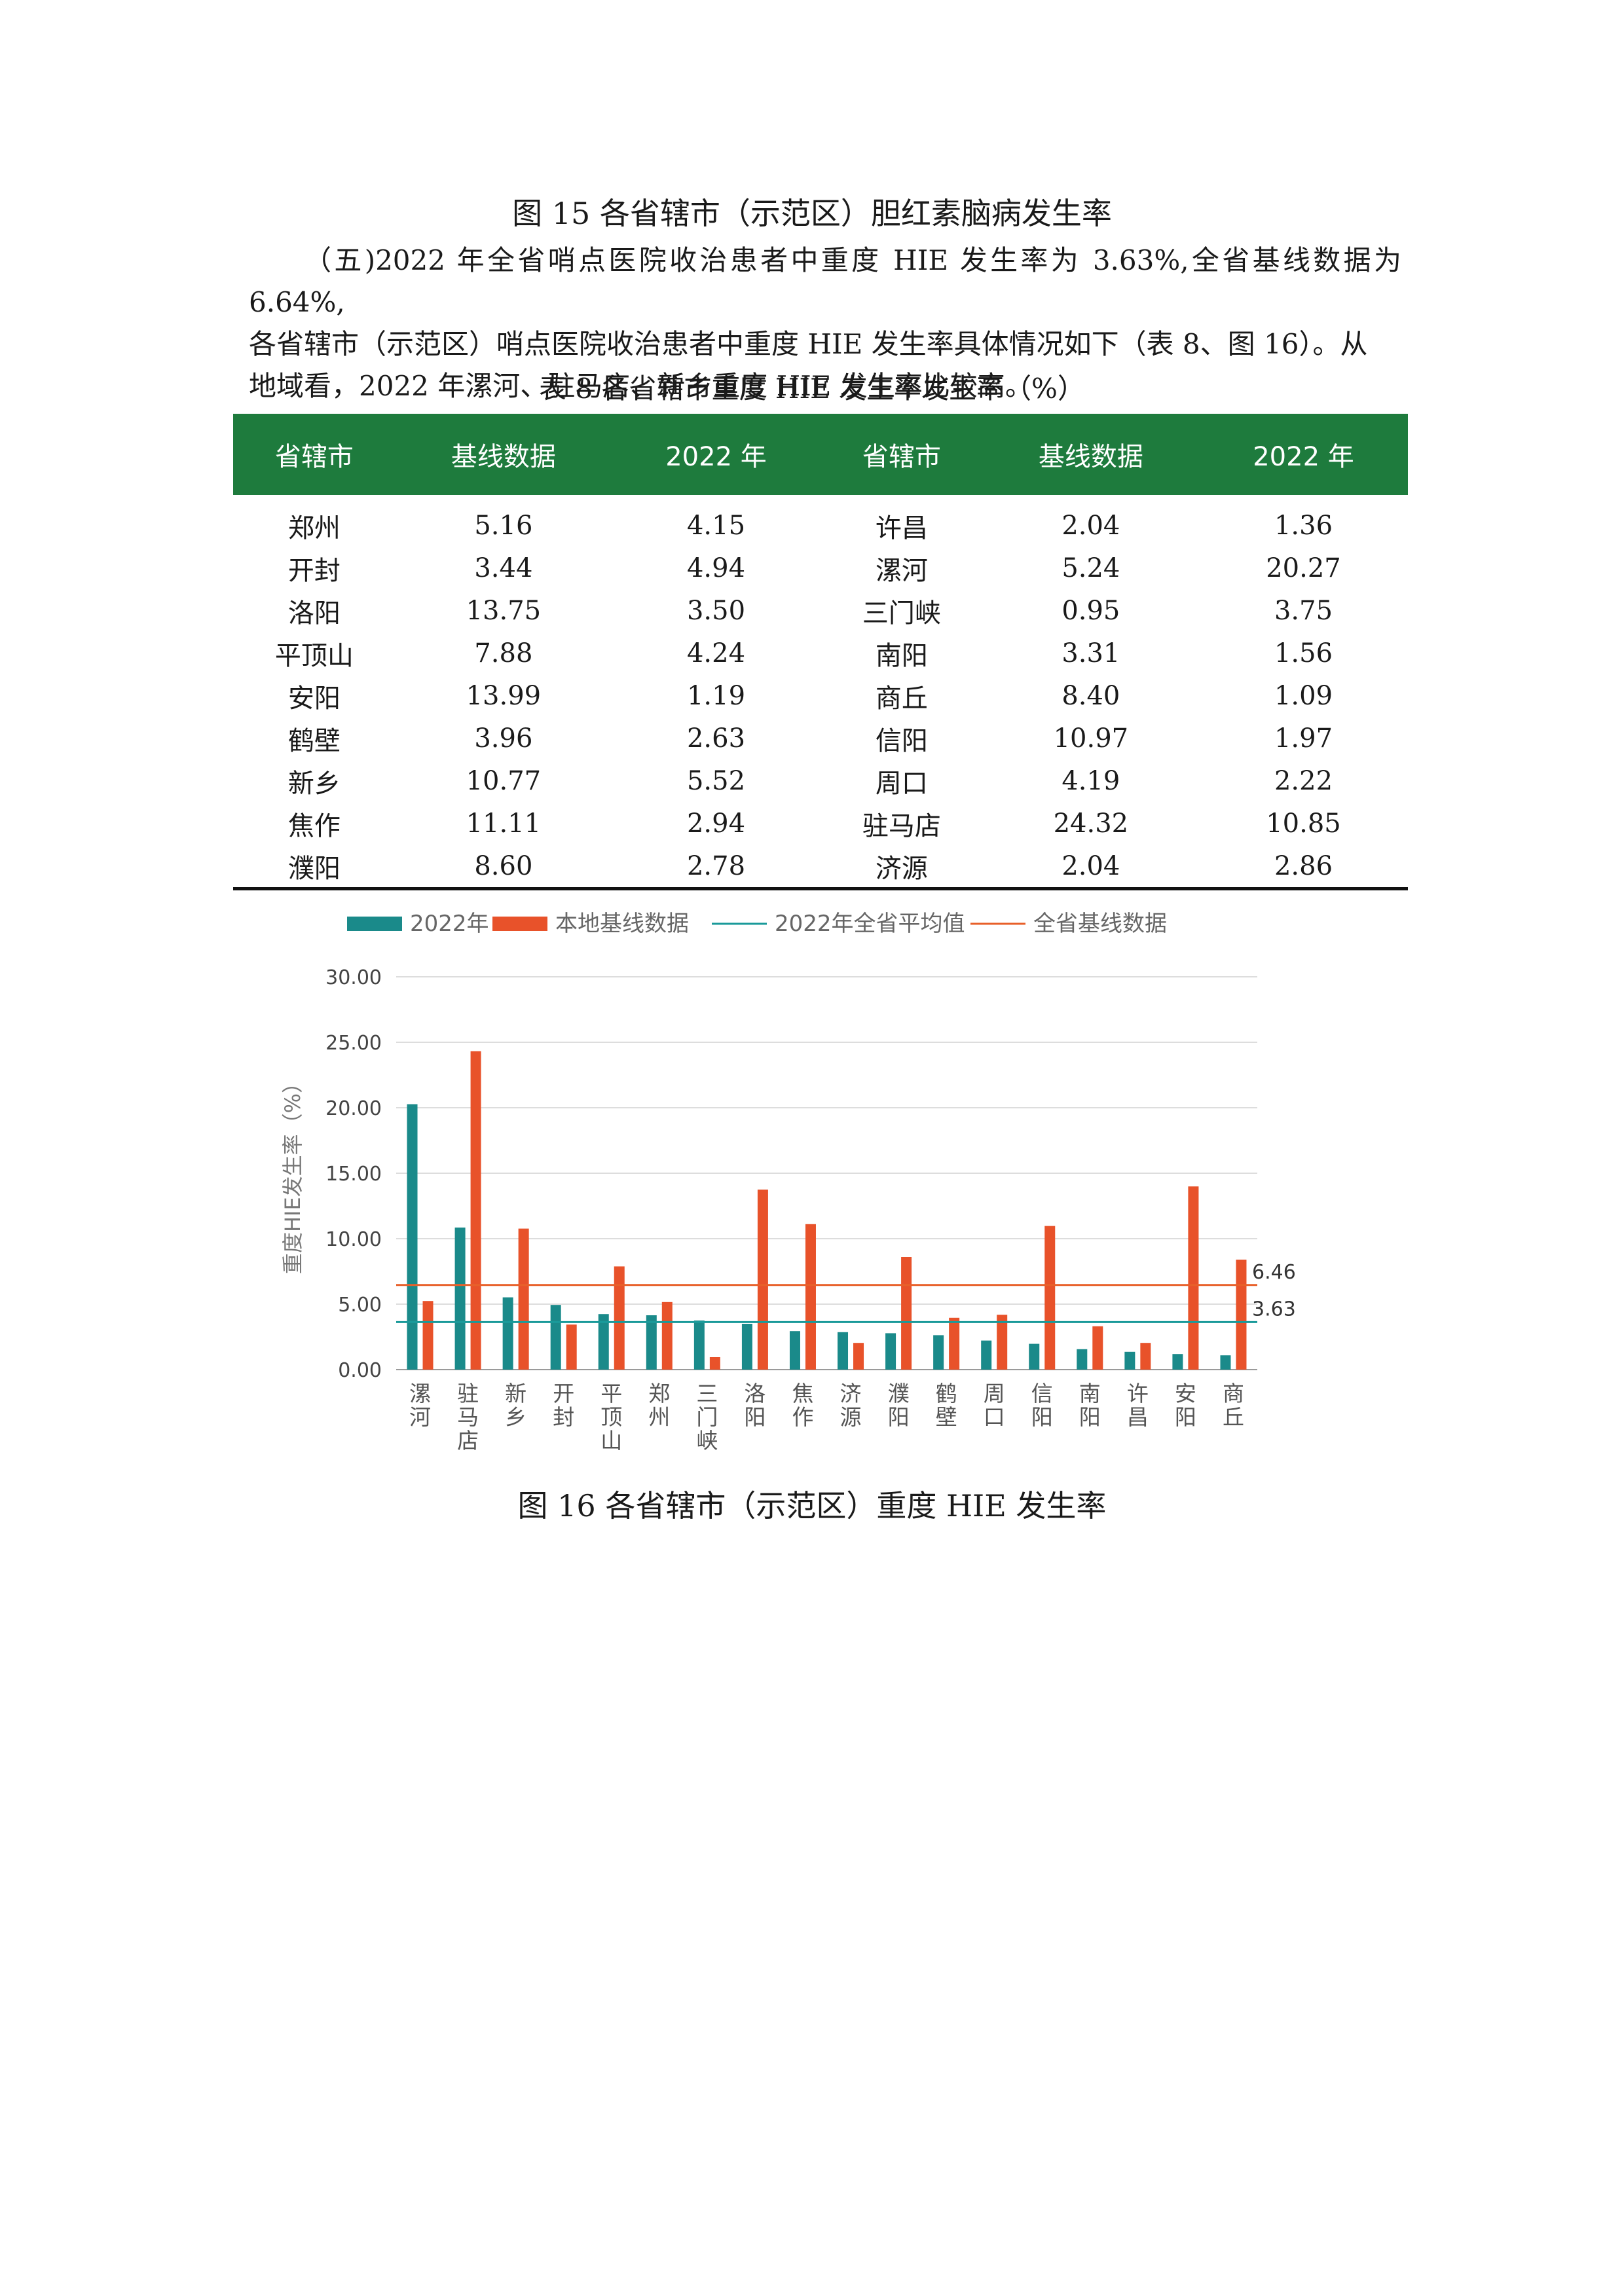  I want to click on table-cell: 5.24, so click(1090, 568).